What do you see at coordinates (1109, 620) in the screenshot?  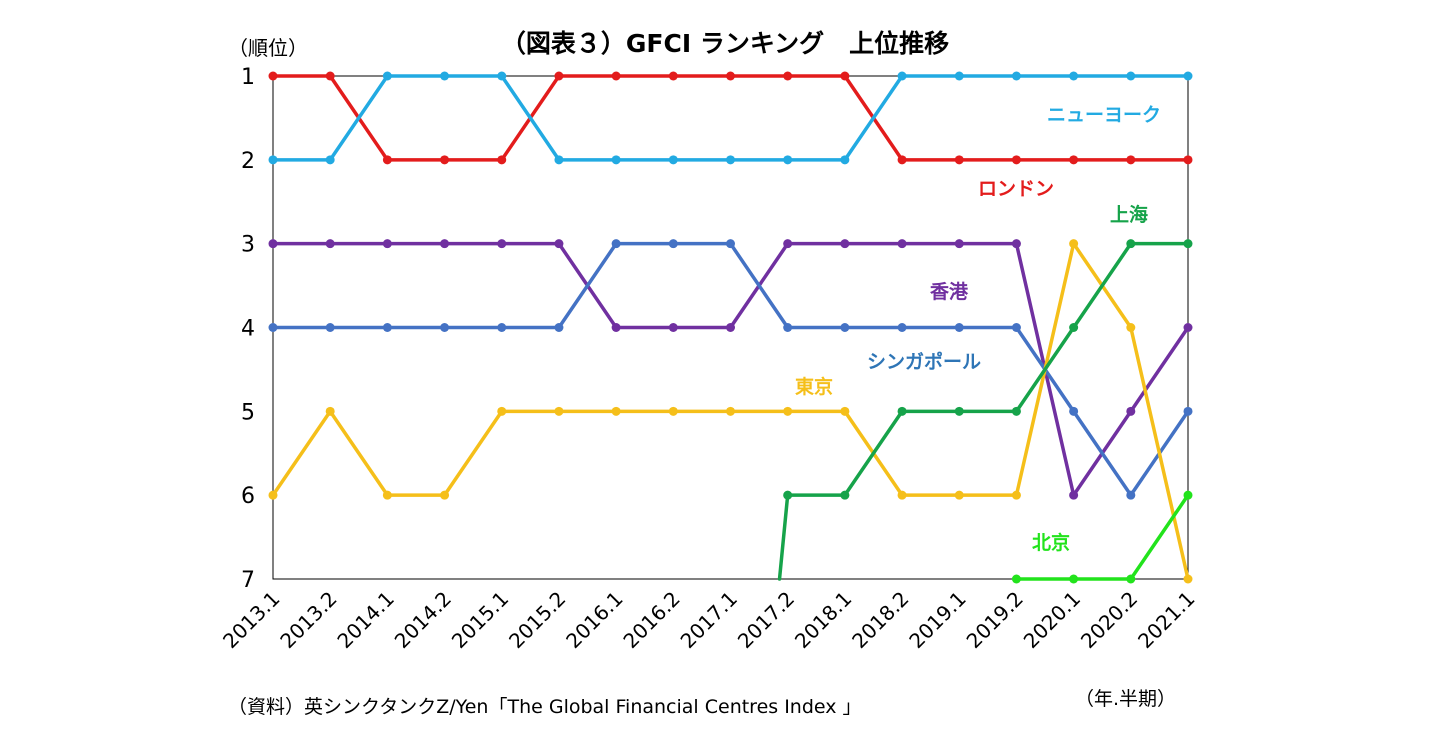 I see `x-tick-label: 2020.2` at bounding box center [1109, 620].